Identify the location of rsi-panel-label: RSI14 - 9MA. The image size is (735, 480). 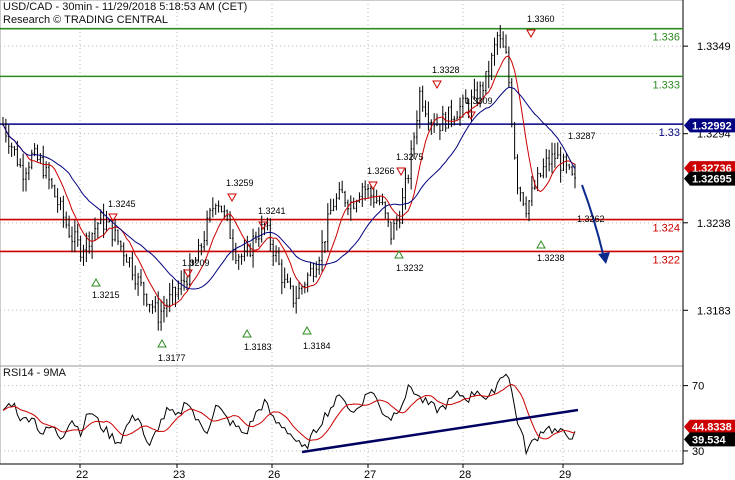
(34, 373).